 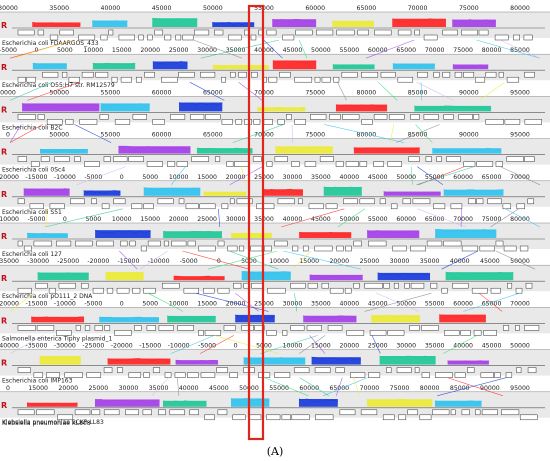 I want to click on tick-label: 45000, so click(x=219, y=388).